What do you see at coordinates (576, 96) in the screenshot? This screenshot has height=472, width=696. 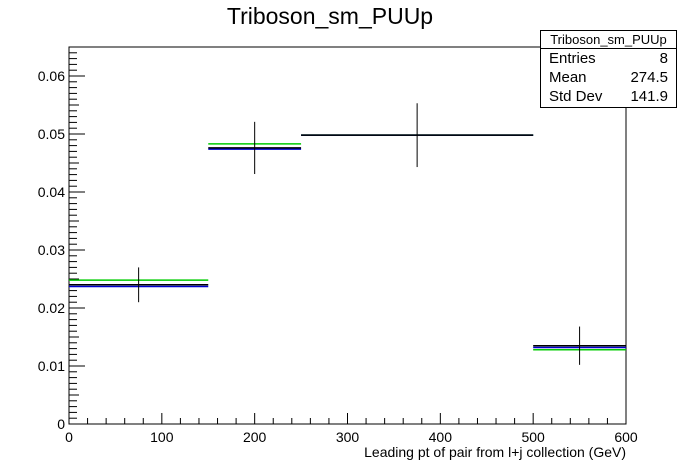 I see `stats-label: Std Dev` at bounding box center [576, 96].